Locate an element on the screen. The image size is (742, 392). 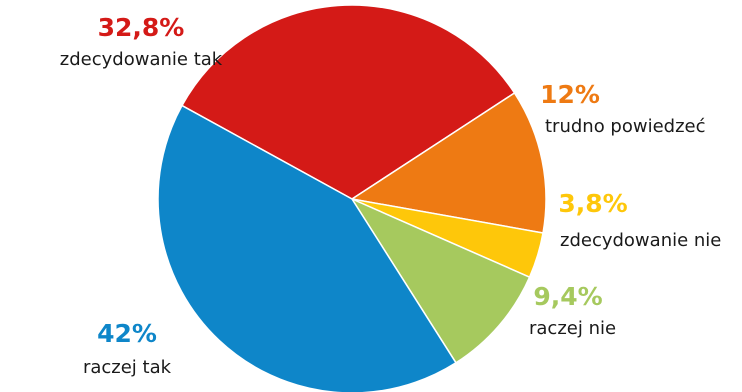
category-label-zdecydowanie-nie: zdecydowanie nie is located at coordinates (640, 240).